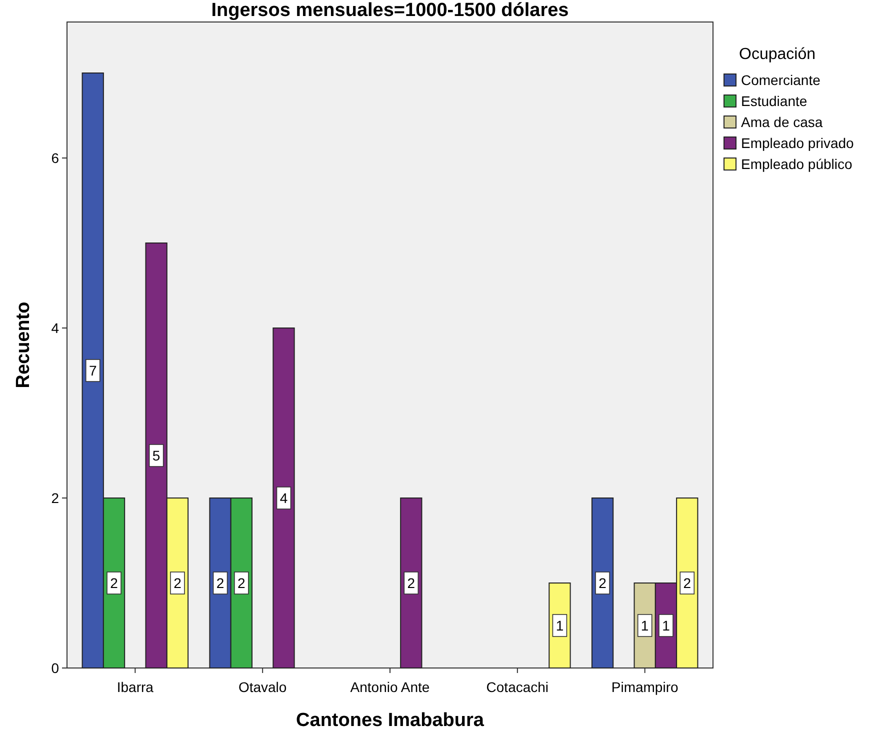  Describe the element at coordinates (797, 143) in the screenshot. I see `legend-label: Empleado privado` at that location.